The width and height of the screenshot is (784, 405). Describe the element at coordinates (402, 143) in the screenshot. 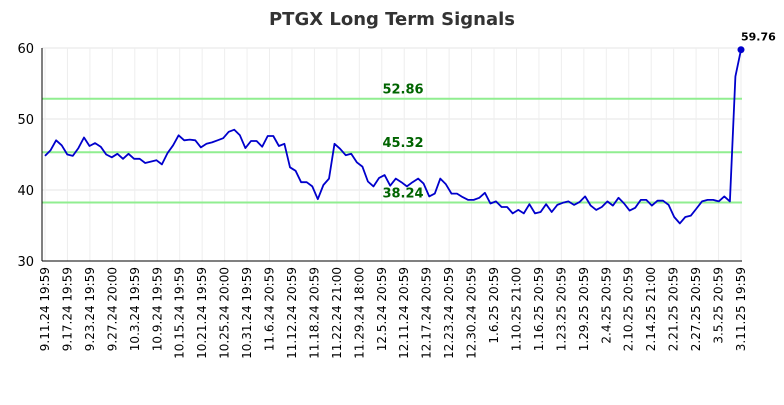

I see `signal-level-label: 45.32` at that location.